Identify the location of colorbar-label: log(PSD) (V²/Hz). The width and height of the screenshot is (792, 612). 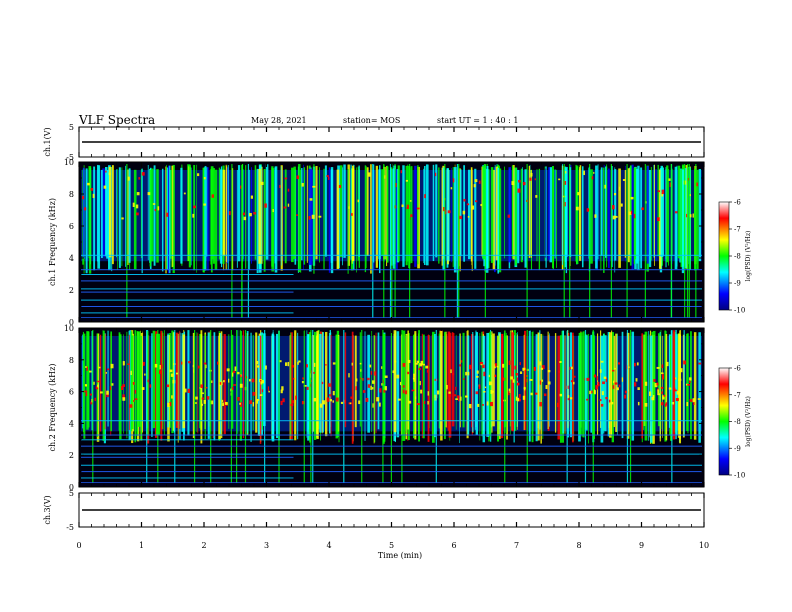
(748, 421).